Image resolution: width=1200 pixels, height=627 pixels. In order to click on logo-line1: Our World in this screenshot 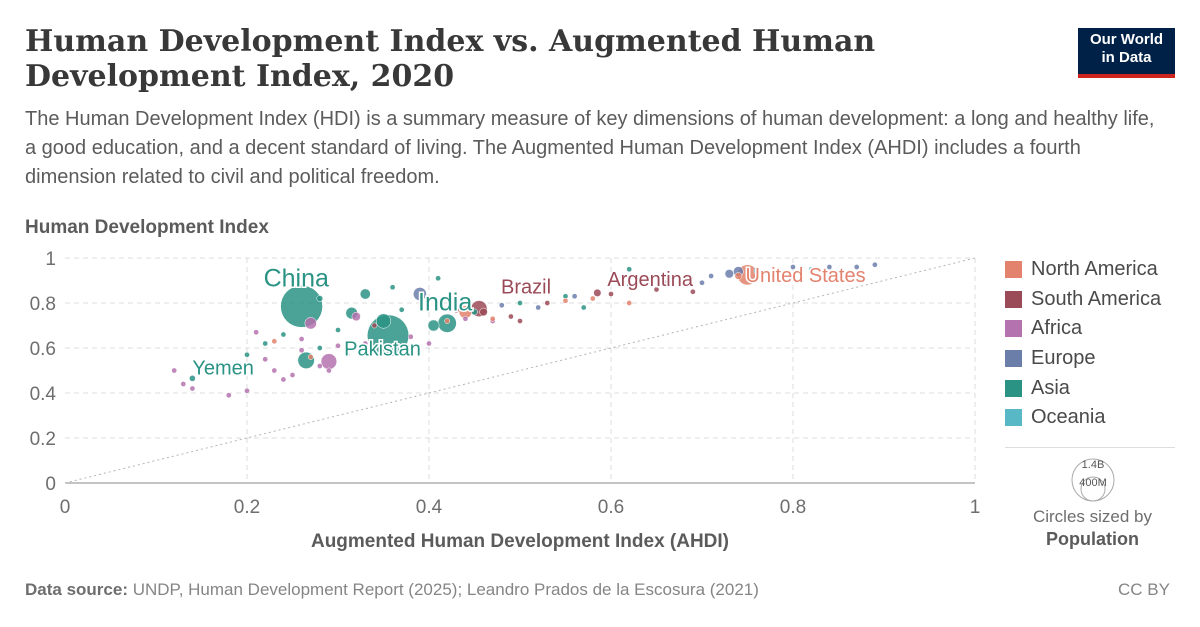, I will do `click(1126, 39)`.